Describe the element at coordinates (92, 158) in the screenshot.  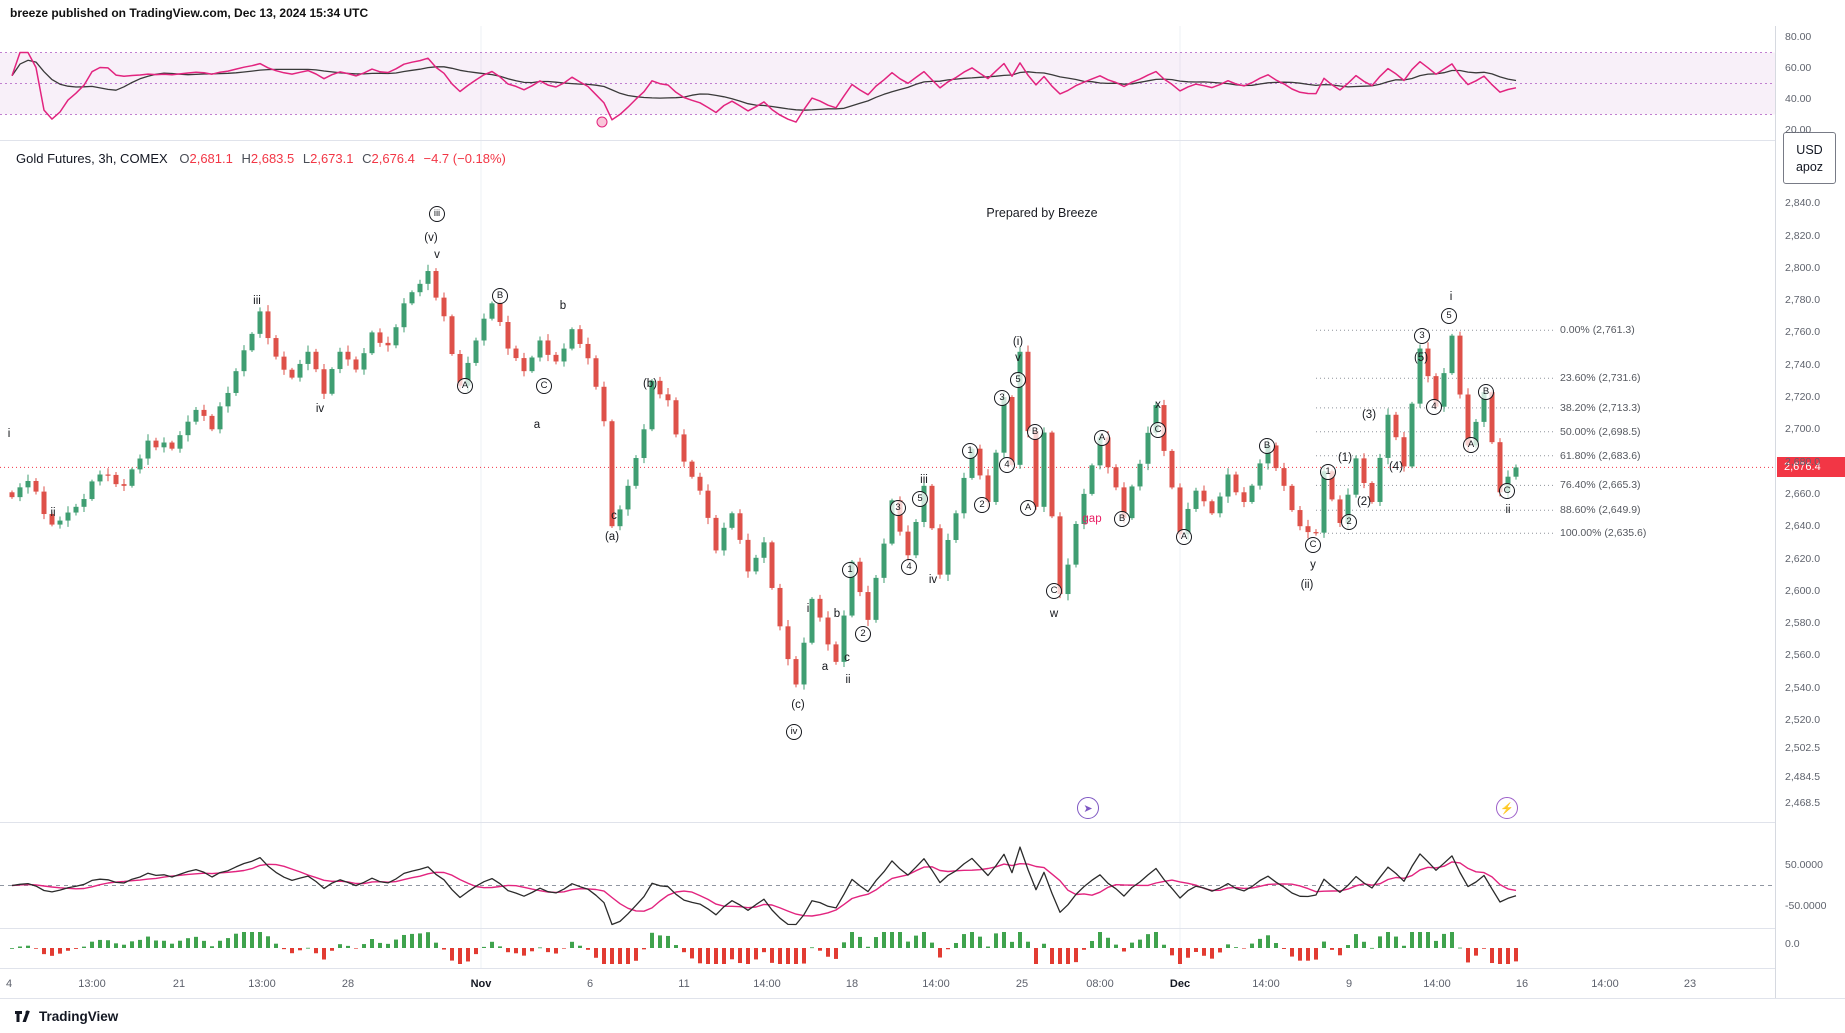
I see `symbol-title: Gold Futures, 3h, COMEX` at that location.